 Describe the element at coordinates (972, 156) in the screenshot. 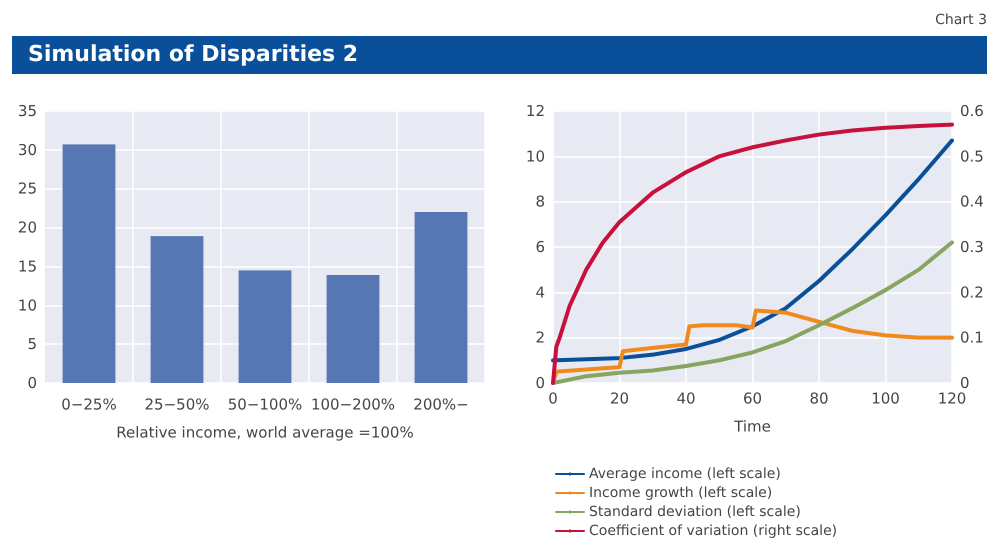

I see `y2-tick-label: 0.5` at that location.